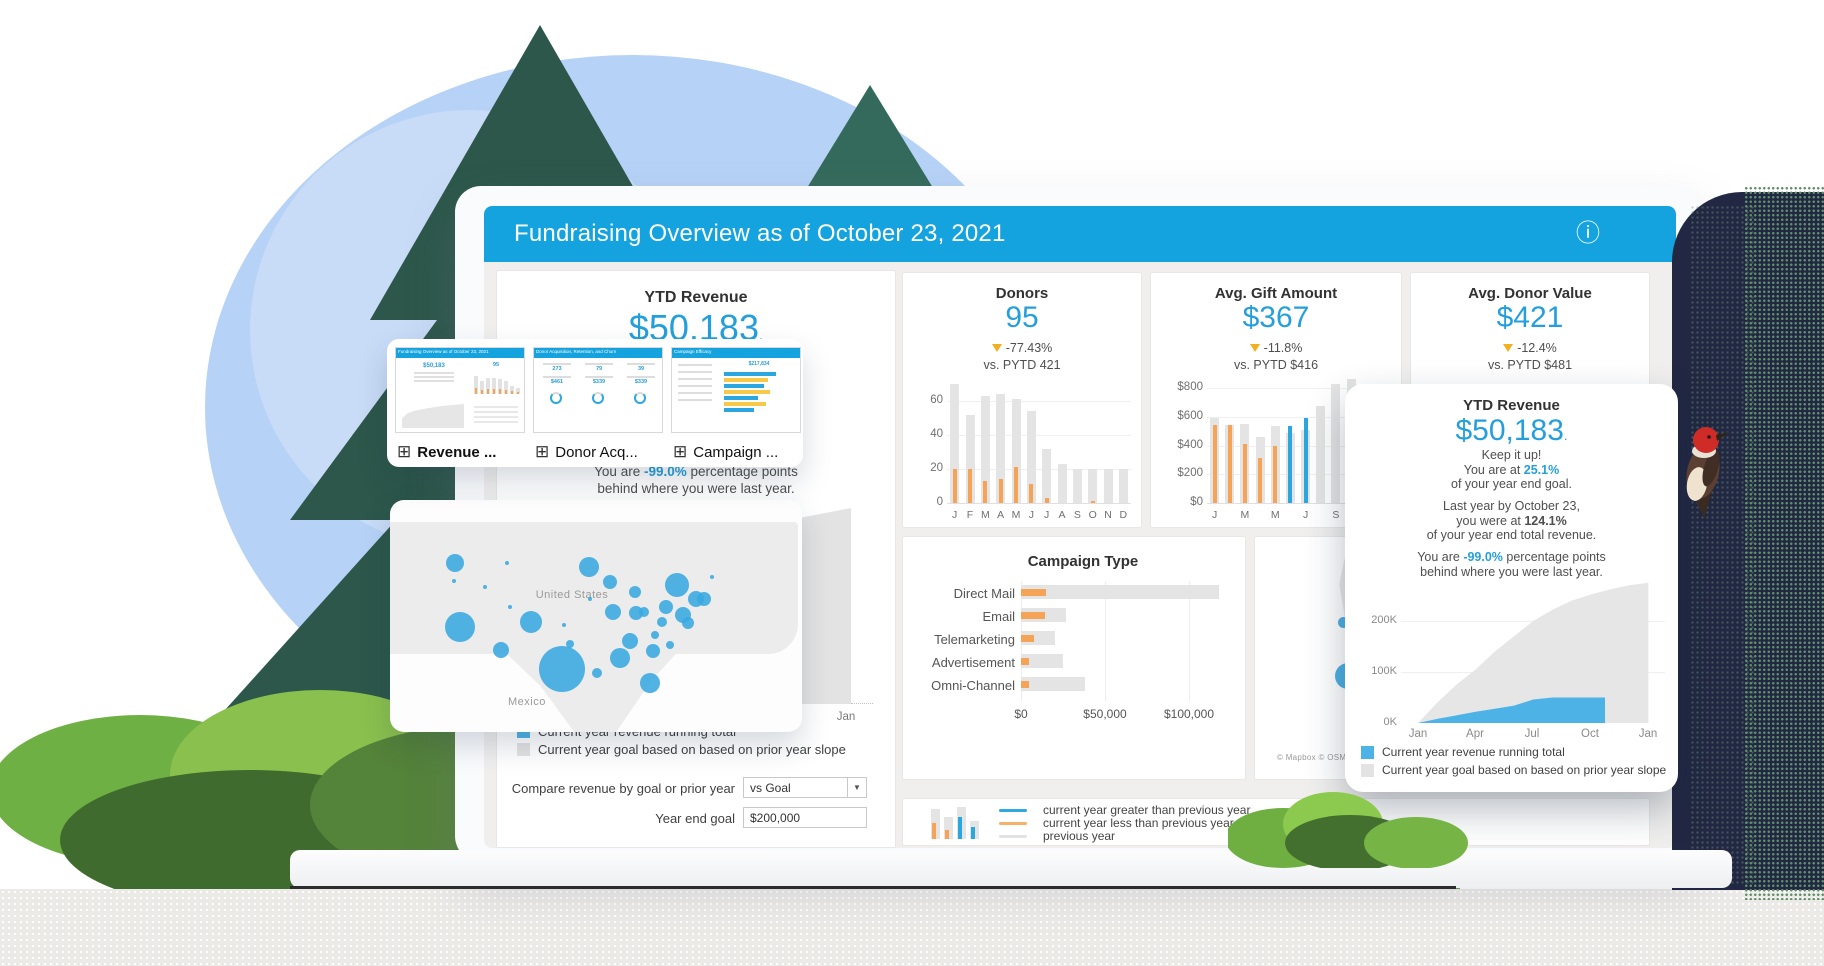  I want to click on note-percent: 25.1%, so click(1541, 469).